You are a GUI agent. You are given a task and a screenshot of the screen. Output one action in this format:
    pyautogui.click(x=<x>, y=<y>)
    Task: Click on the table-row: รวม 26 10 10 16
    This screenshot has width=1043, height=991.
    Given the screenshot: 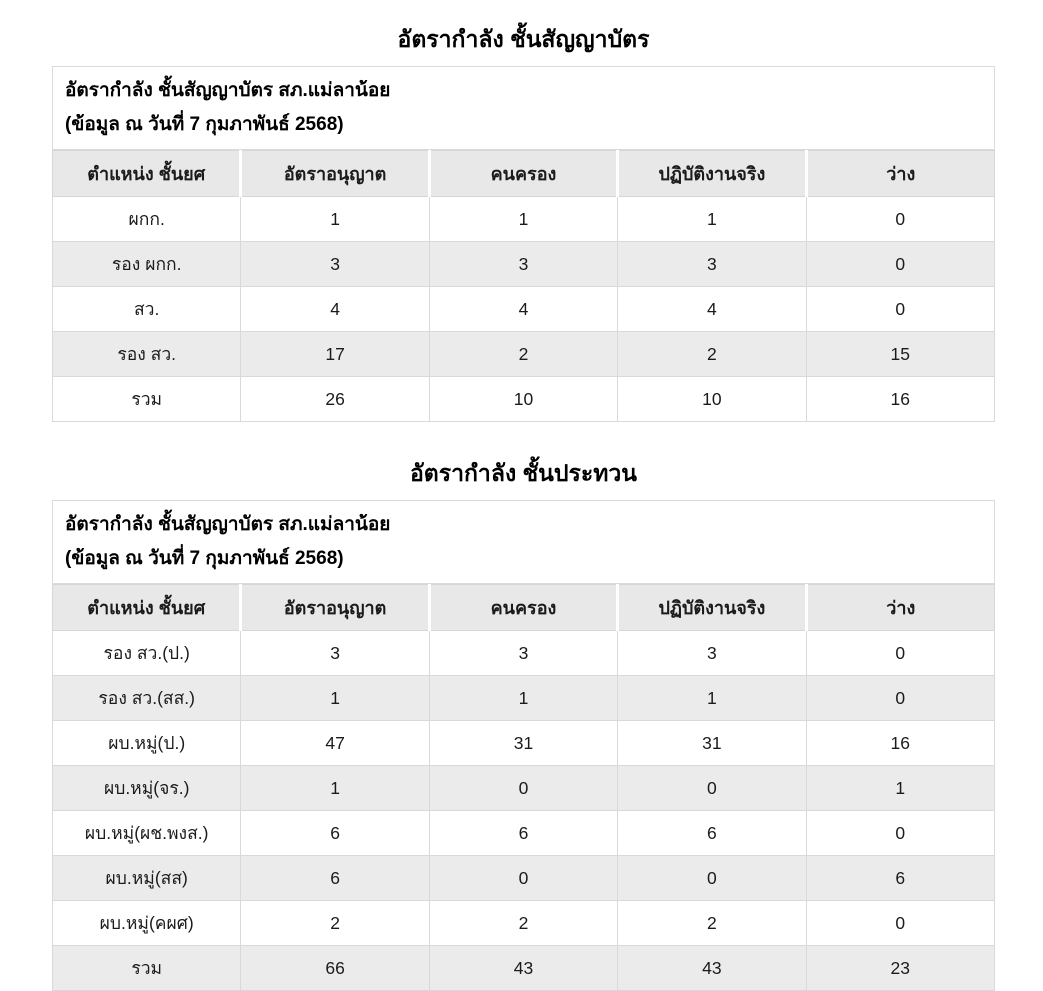 What is the action you would take?
    pyautogui.click(x=523, y=399)
    